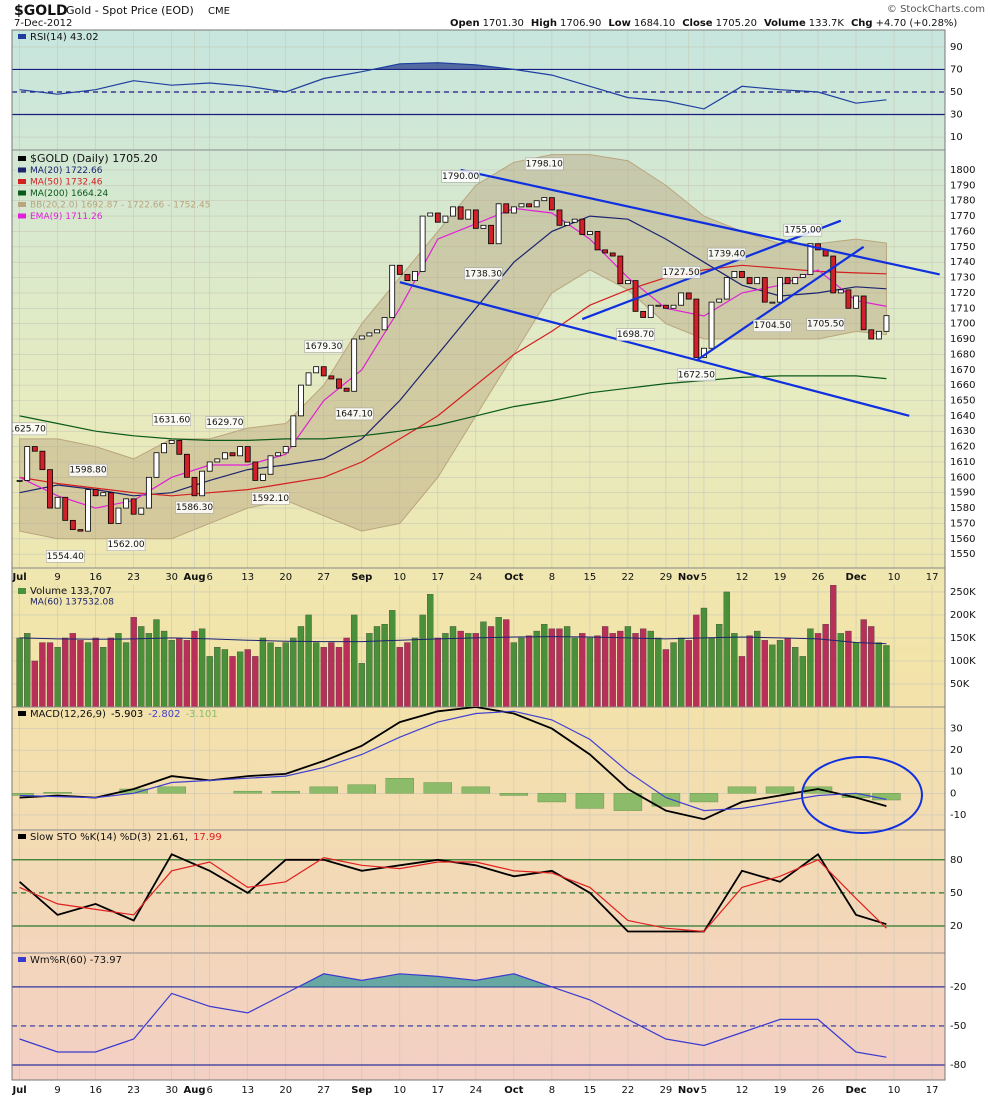  Describe the element at coordinates (219, 11) in the screenshot. I see `exchange: CME` at that location.